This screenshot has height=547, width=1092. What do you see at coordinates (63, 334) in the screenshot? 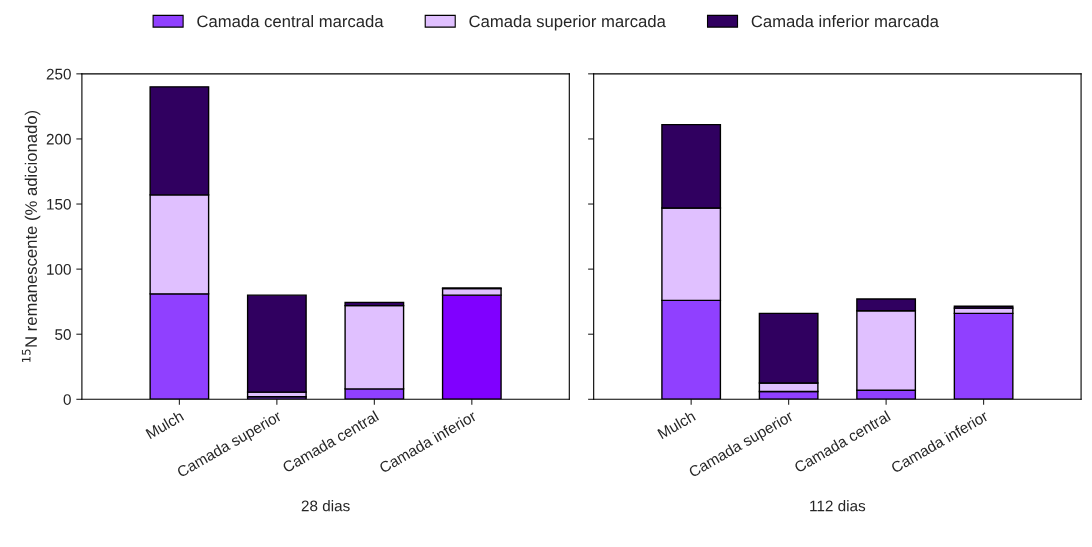
I see `y-tick-label: 50` at bounding box center [63, 334].